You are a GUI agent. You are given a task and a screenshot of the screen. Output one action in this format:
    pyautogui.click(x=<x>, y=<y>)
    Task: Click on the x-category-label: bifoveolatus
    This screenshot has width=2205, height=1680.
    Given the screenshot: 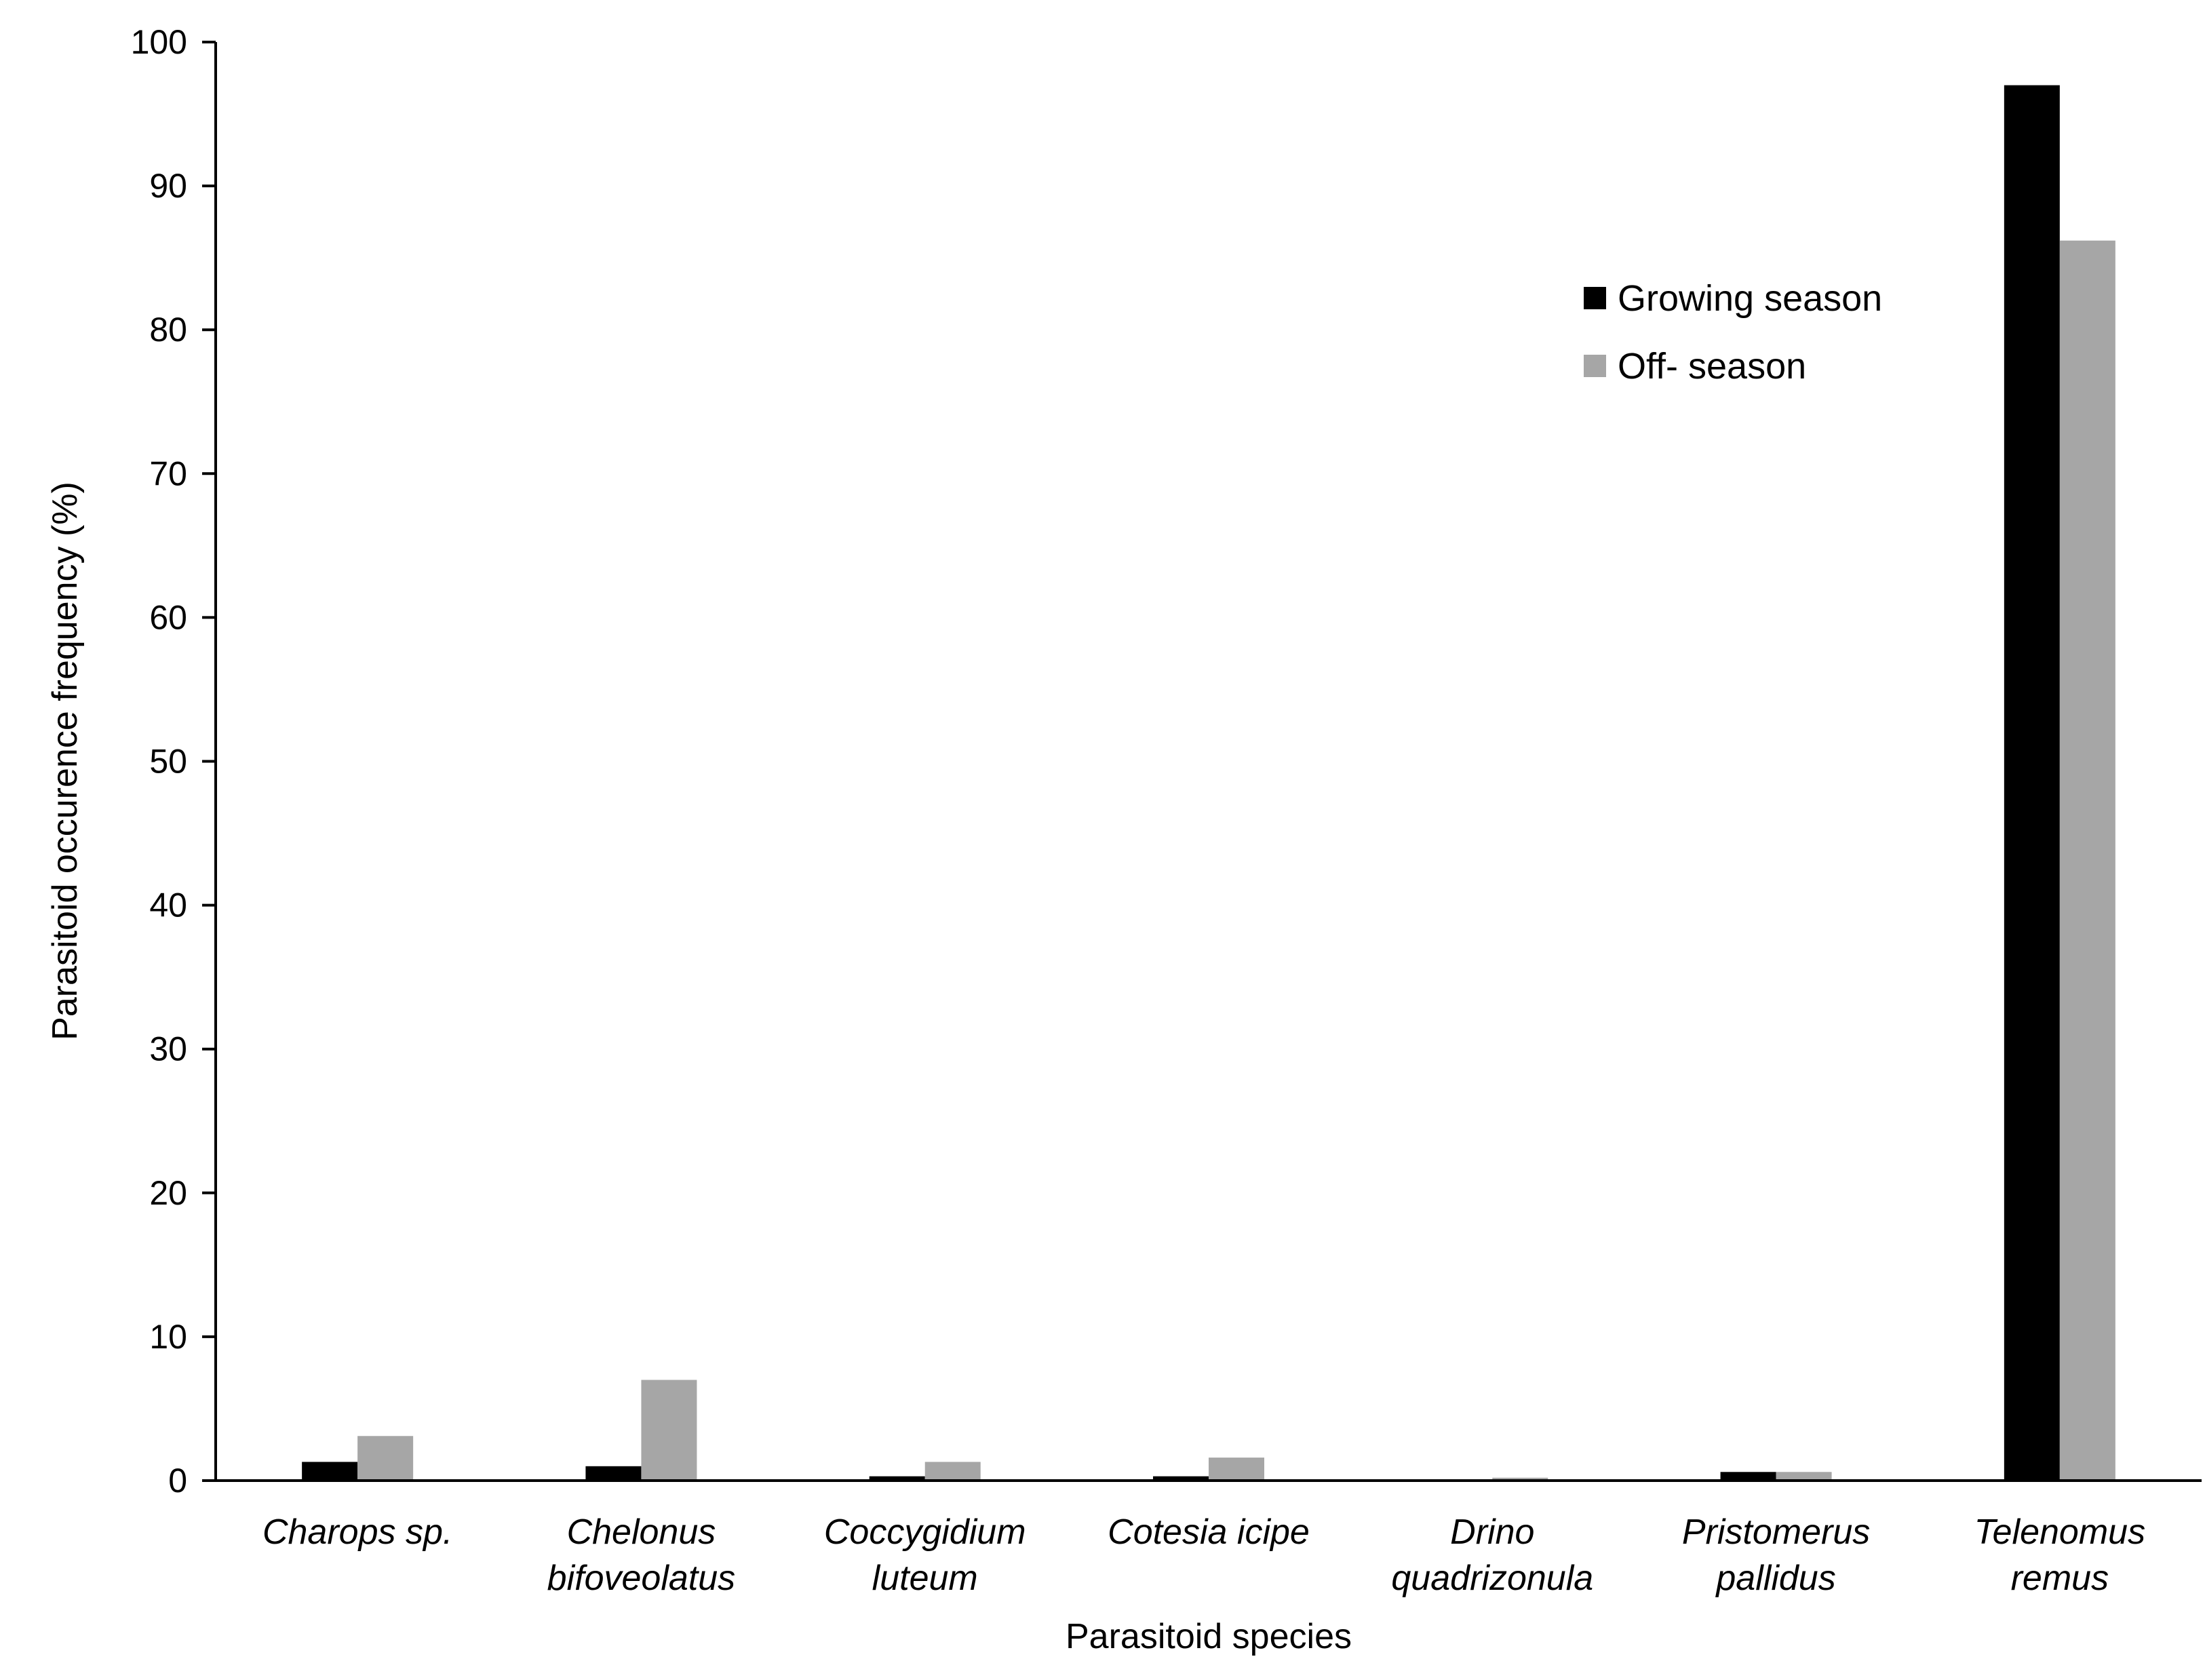 What is the action you would take?
    pyautogui.click(x=641, y=1578)
    